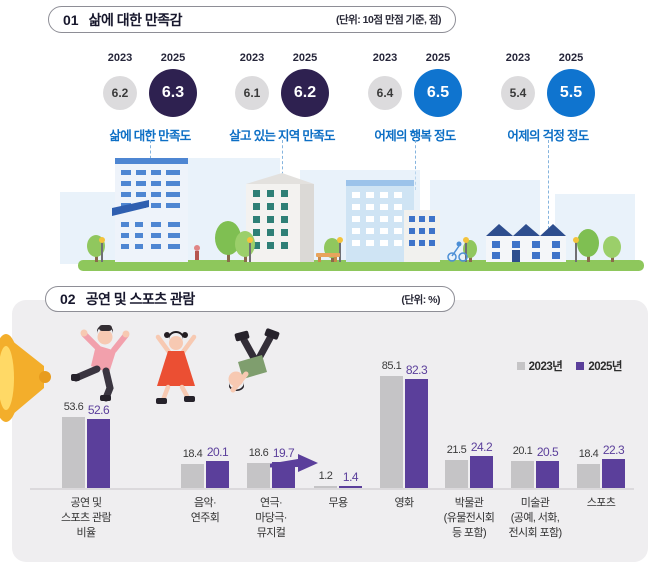 The image size is (660, 574). I want to click on bar-2023년-3, so click(258, 475).